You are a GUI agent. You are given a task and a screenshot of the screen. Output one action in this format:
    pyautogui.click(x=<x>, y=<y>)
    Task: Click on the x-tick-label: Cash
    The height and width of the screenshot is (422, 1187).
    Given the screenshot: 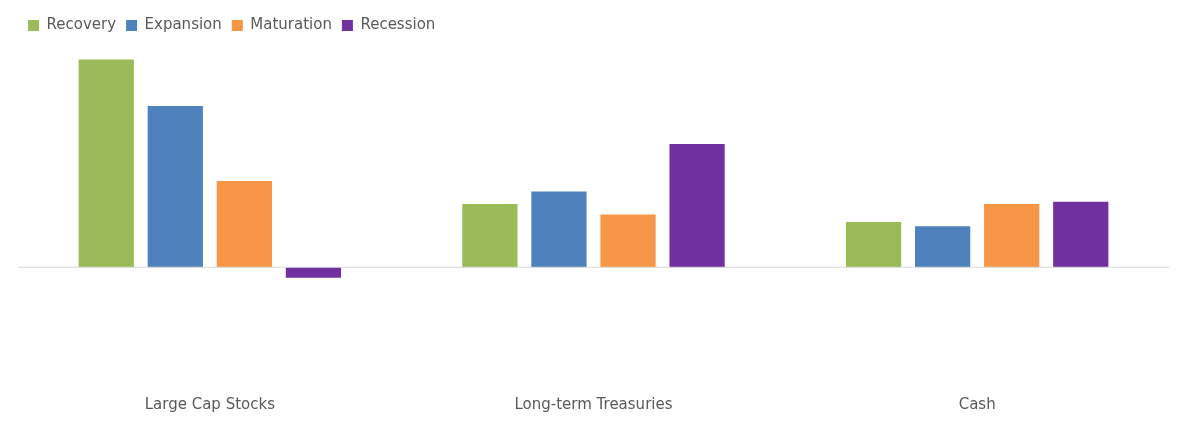 What is the action you would take?
    pyautogui.click(x=977, y=403)
    